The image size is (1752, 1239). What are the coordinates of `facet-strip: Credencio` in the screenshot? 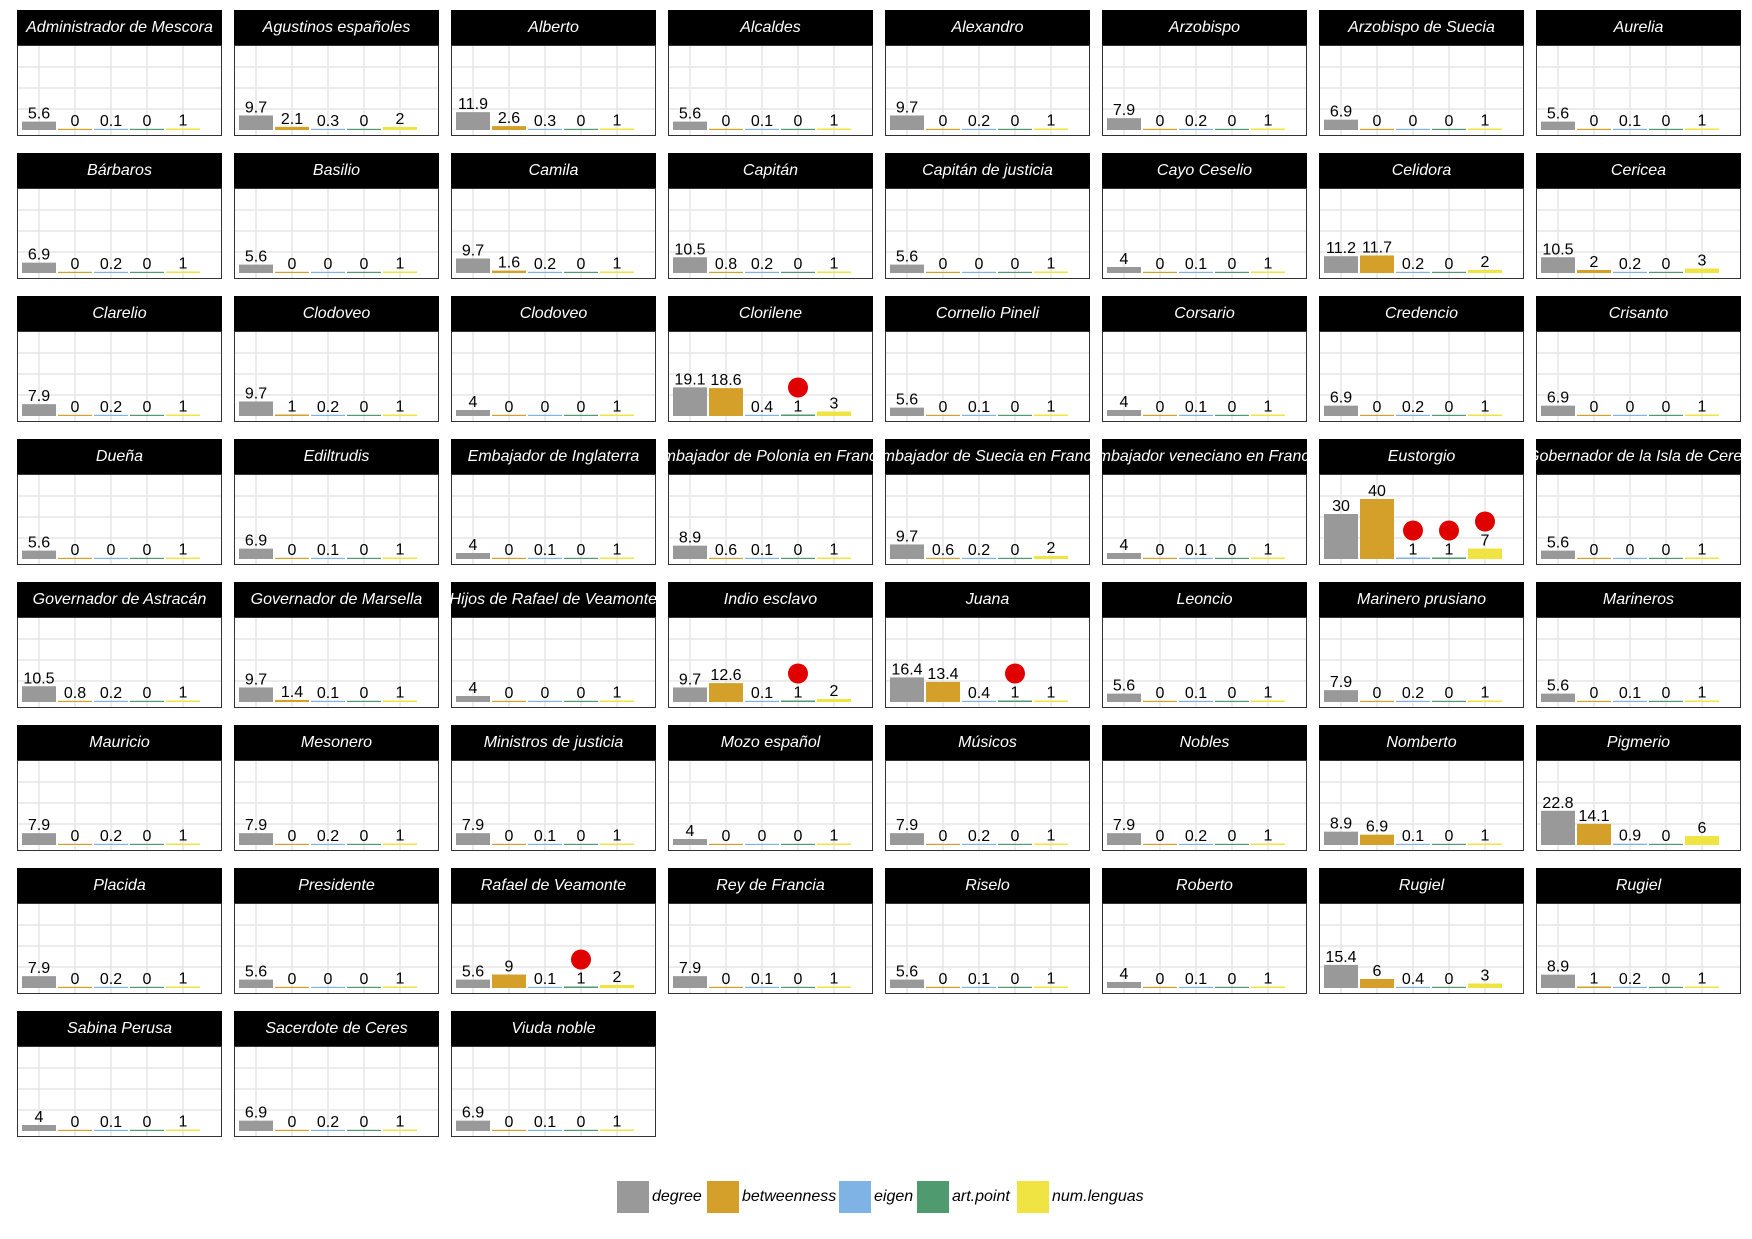 It's located at (1421, 313).